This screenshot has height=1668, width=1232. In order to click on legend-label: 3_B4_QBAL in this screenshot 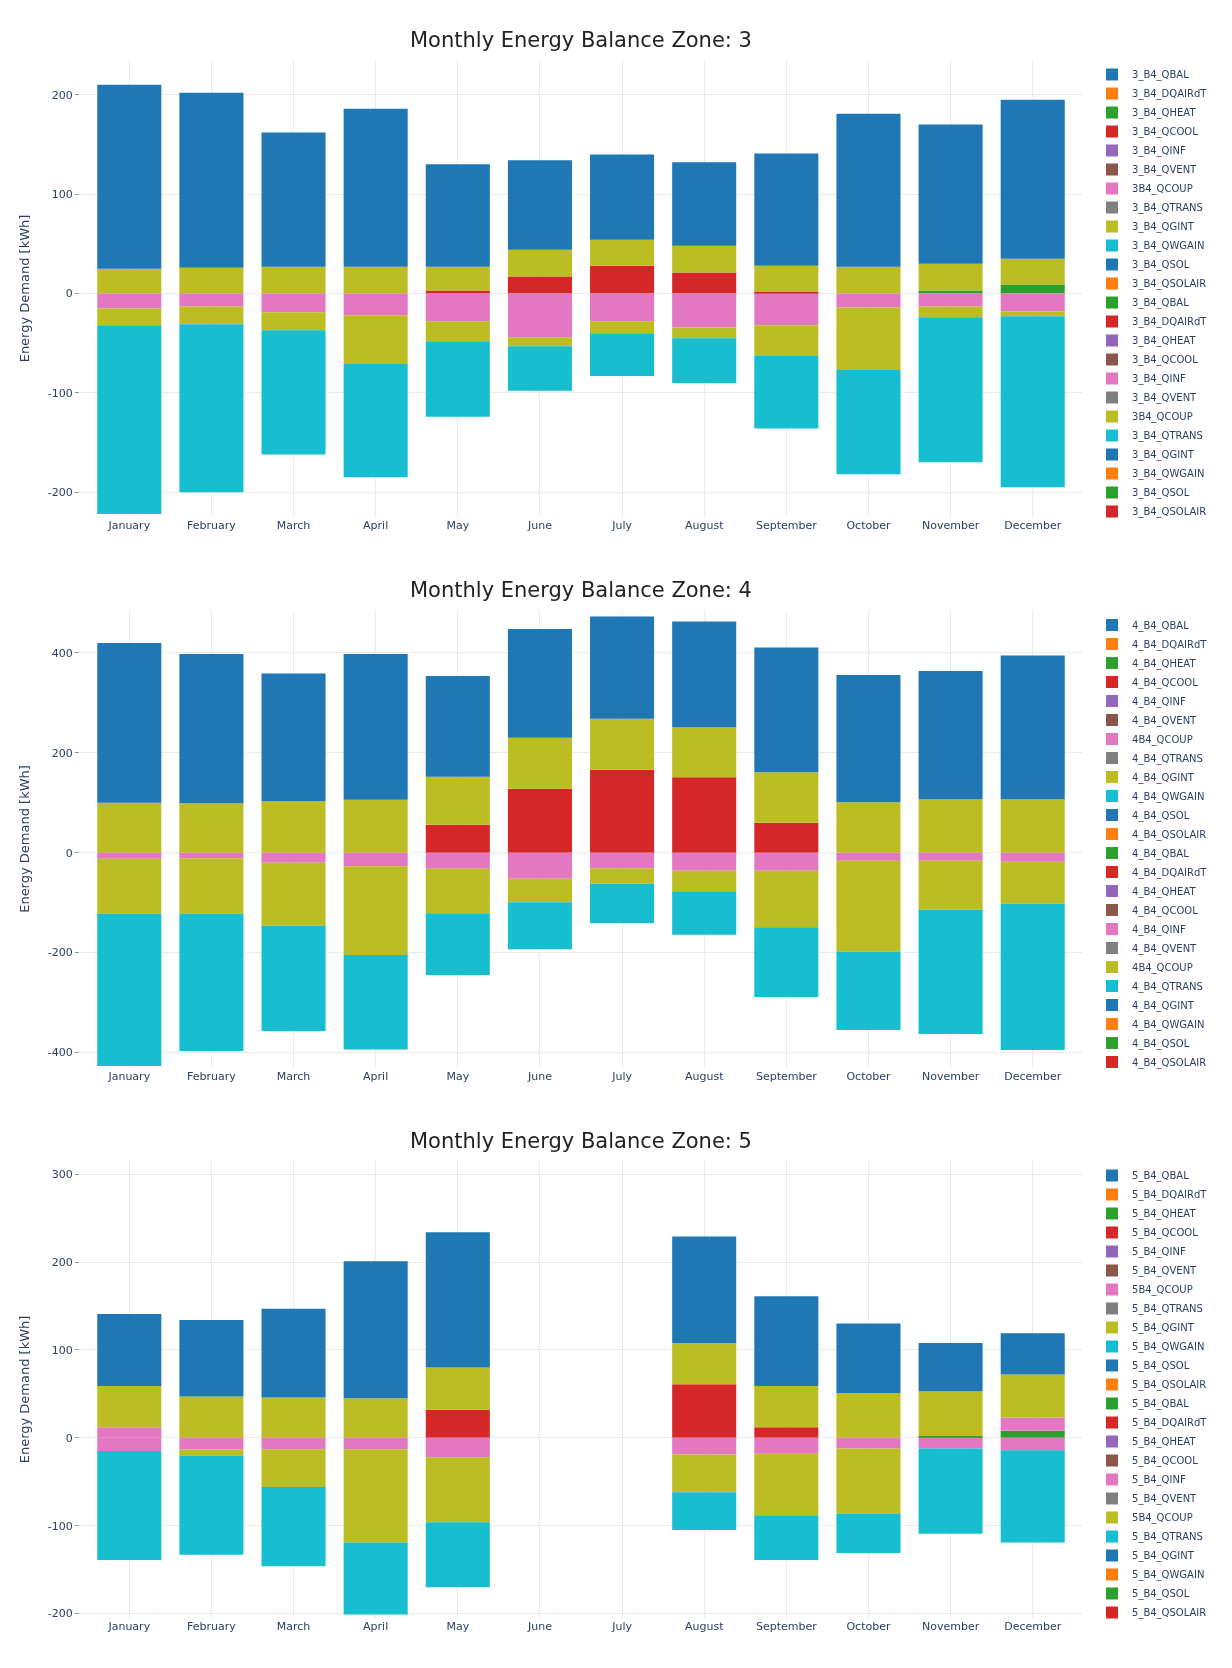, I will do `click(1161, 303)`.